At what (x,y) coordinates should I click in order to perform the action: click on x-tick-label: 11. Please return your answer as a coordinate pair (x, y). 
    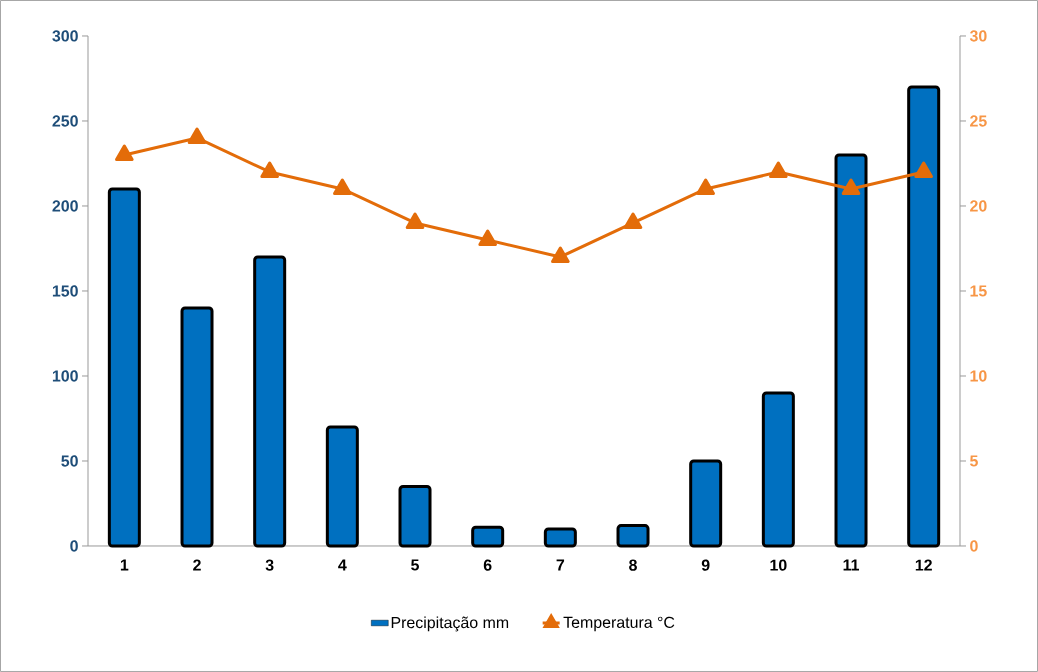
    Looking at the image, I should click on (851, 565).